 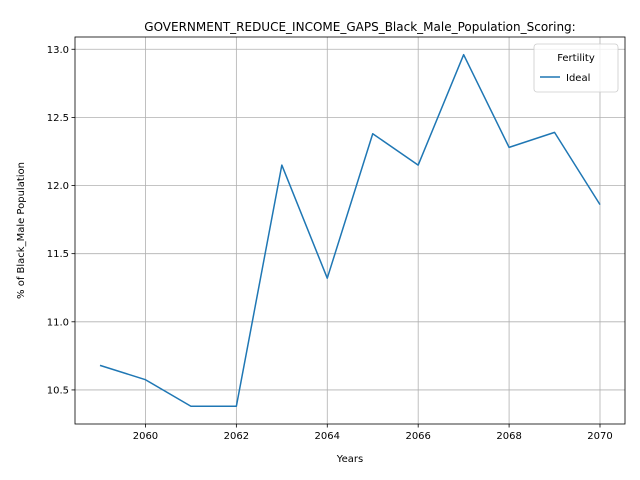 I want to click on legend-box, so click(x=576, y=68).